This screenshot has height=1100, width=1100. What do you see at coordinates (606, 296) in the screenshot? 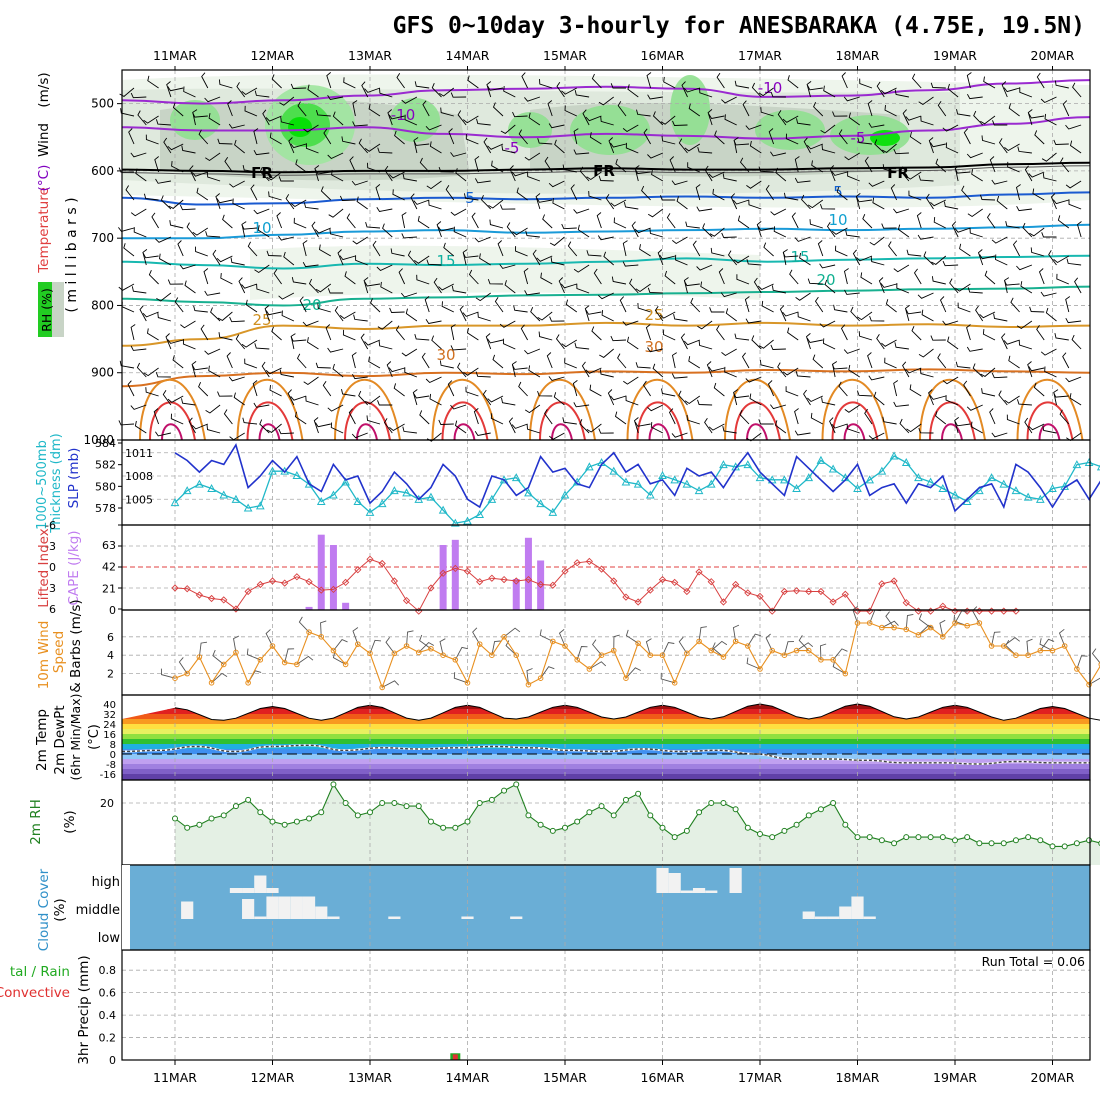
I see `temperature-contour` at bounding box center [606, 296].